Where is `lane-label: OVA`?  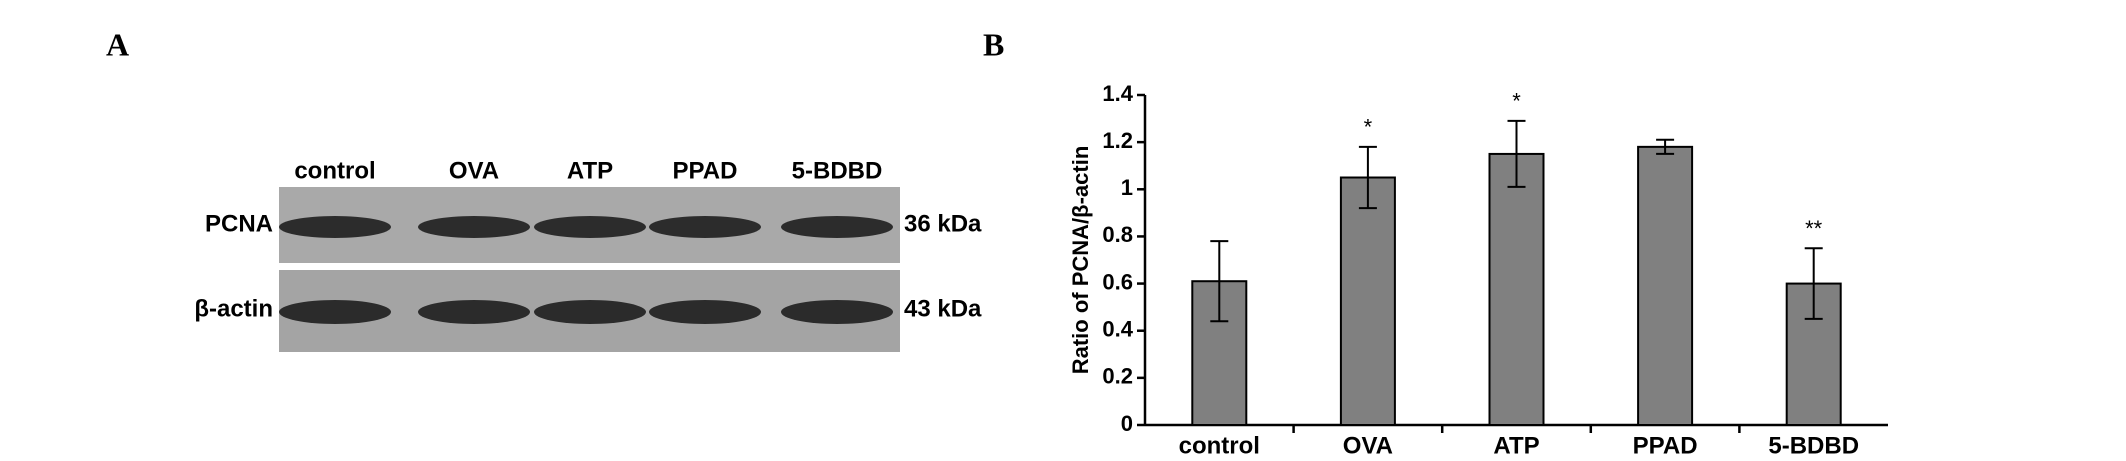 lane-label: OVA is located at coordinates (474, 170).